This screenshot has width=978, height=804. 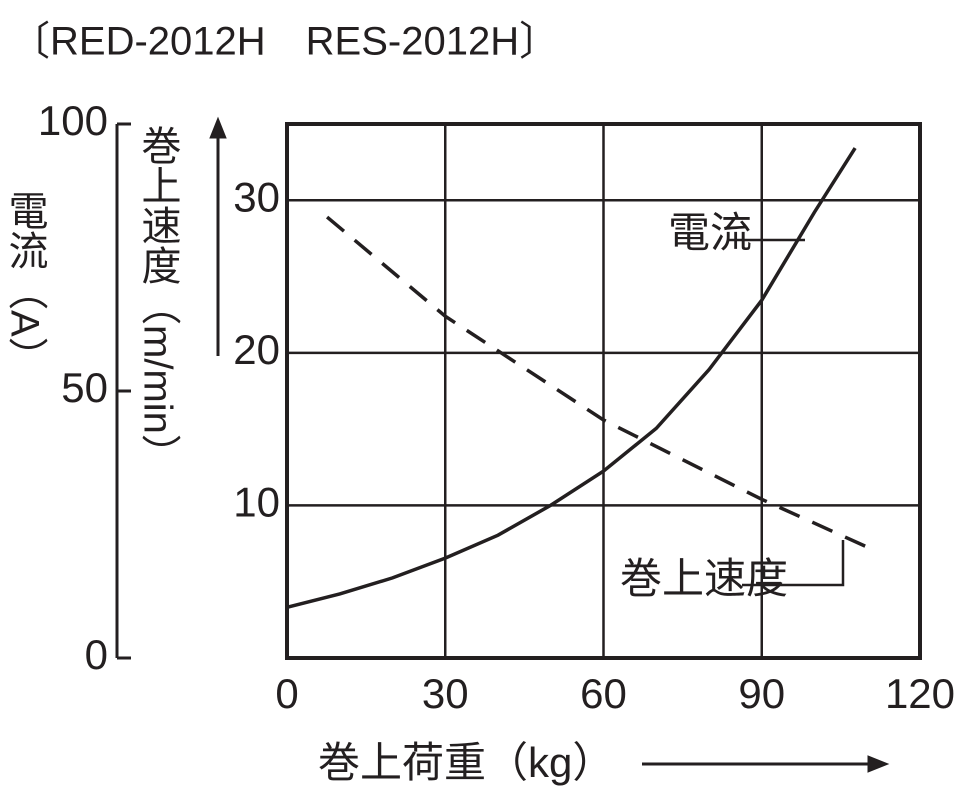 What do you see at coordinates (158, 299) in the screenshot?
I see `y2-axis-label: 巻上速度（m/min）` at bounding box center [158, 299].